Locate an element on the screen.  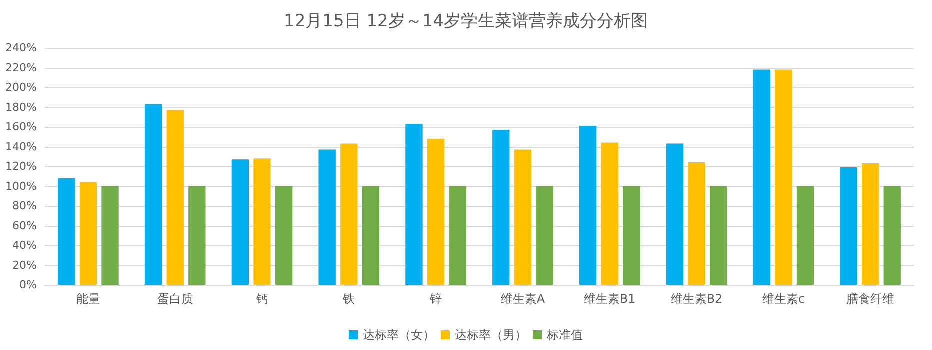
y-tick-label: 200% is located at coordinates (21, 87).